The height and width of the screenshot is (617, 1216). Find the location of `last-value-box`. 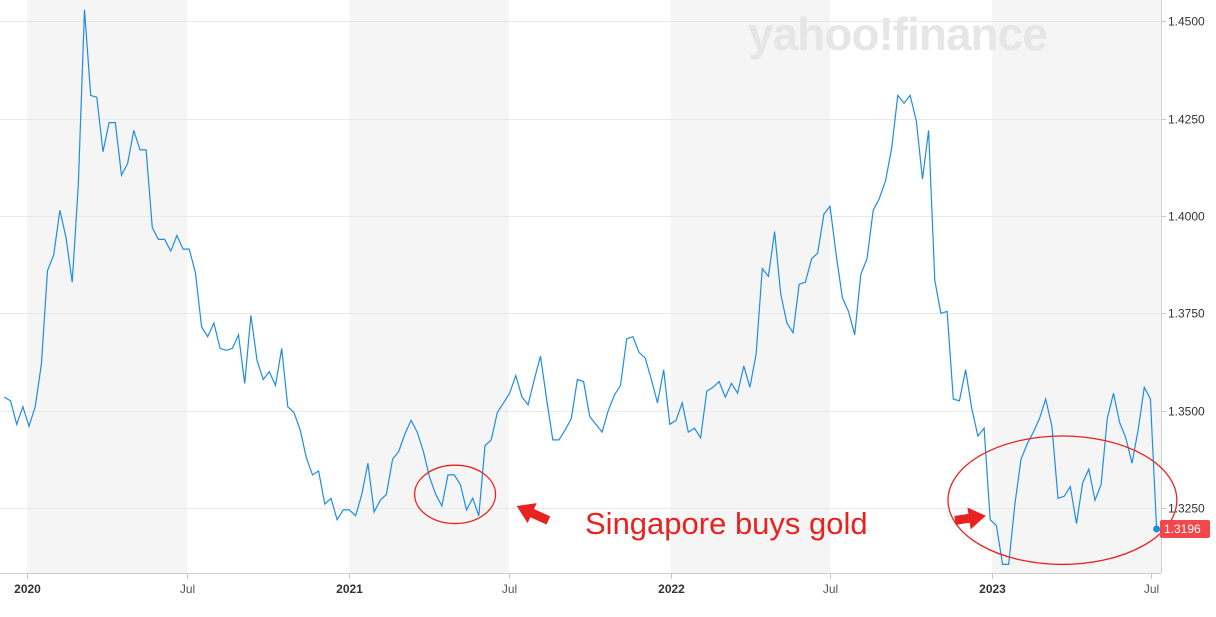

last-value-box is located at coordinates (1185, 529).